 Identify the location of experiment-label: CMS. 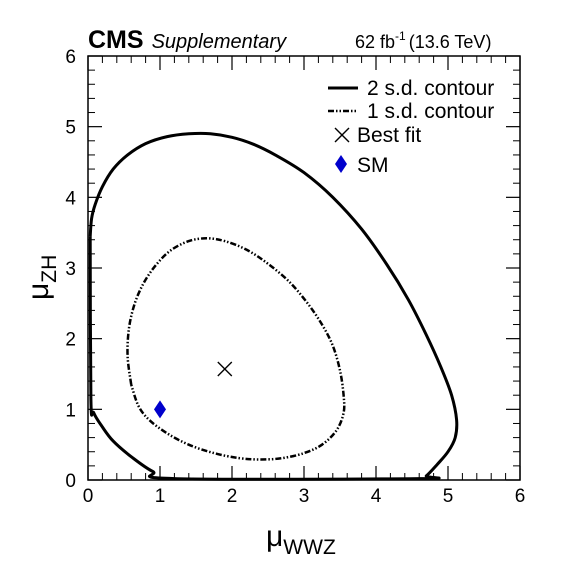
(116, 40).